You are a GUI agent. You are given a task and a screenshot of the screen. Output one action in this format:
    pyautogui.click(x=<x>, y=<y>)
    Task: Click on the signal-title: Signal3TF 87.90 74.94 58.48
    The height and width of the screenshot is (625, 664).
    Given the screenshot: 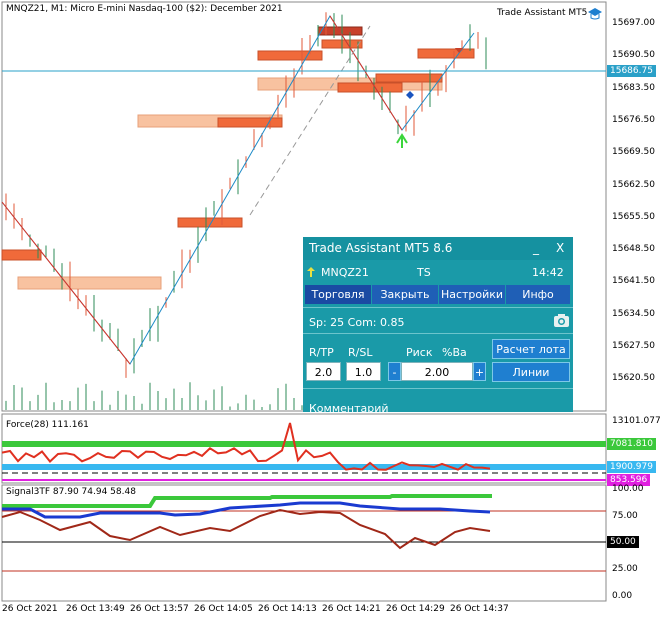 What is the action you would take?
    pyautogui.click(x=71, y=492)
    